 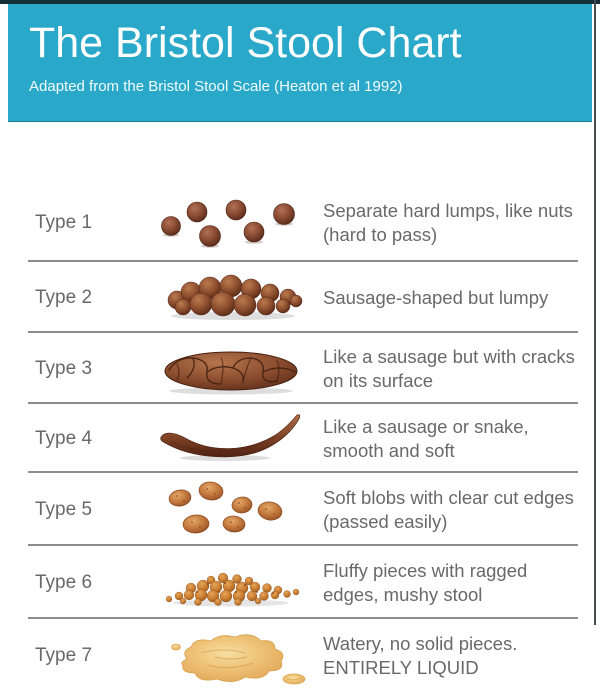 I want to click on stool-type-1-illustration, so click(x=232, y=223).